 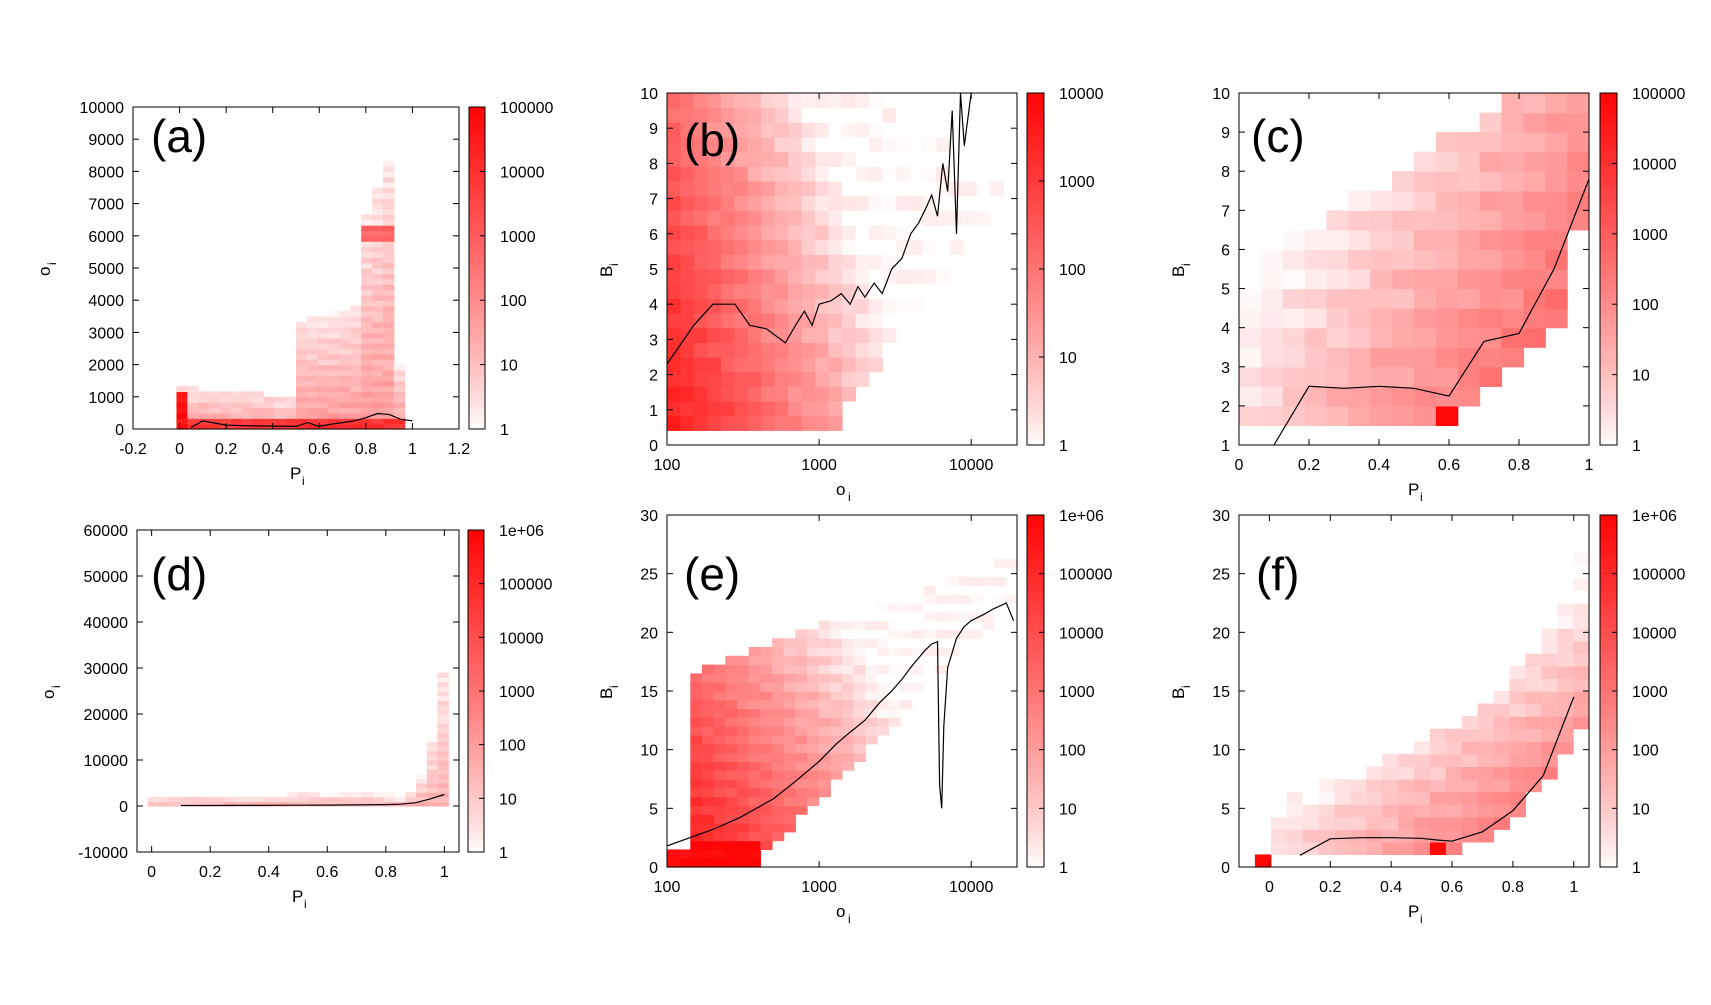 What do you see at coordinates (444, 872) in the screenshot?
I see `x-tick-label: 1` at bounding box center [444, 872].